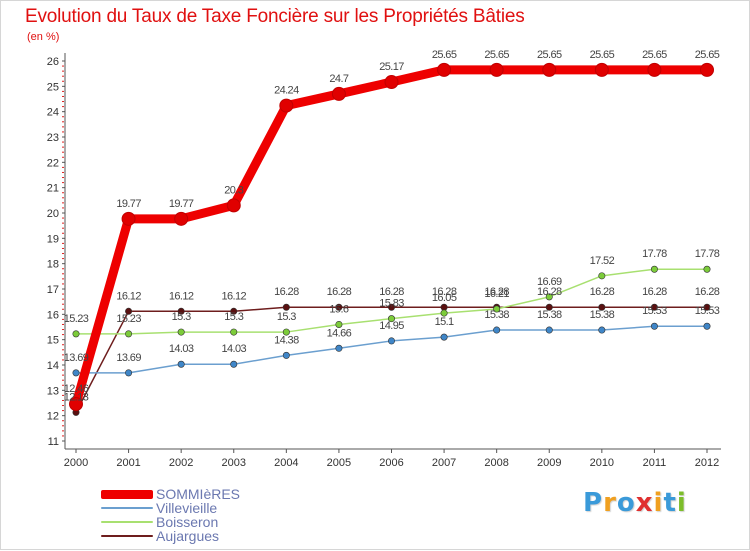 This screenshot has width=750, height=551. I want to click on y-tick-label: 22, so click(53, 163).